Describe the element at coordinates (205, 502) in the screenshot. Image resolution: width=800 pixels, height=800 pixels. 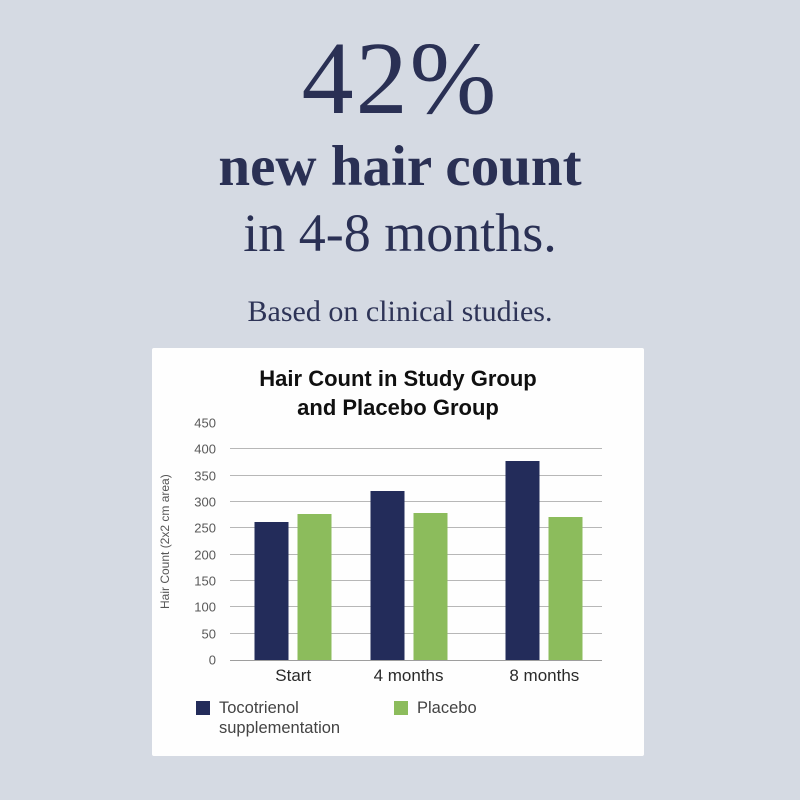
I see `y-tick-label: 300` at that location.